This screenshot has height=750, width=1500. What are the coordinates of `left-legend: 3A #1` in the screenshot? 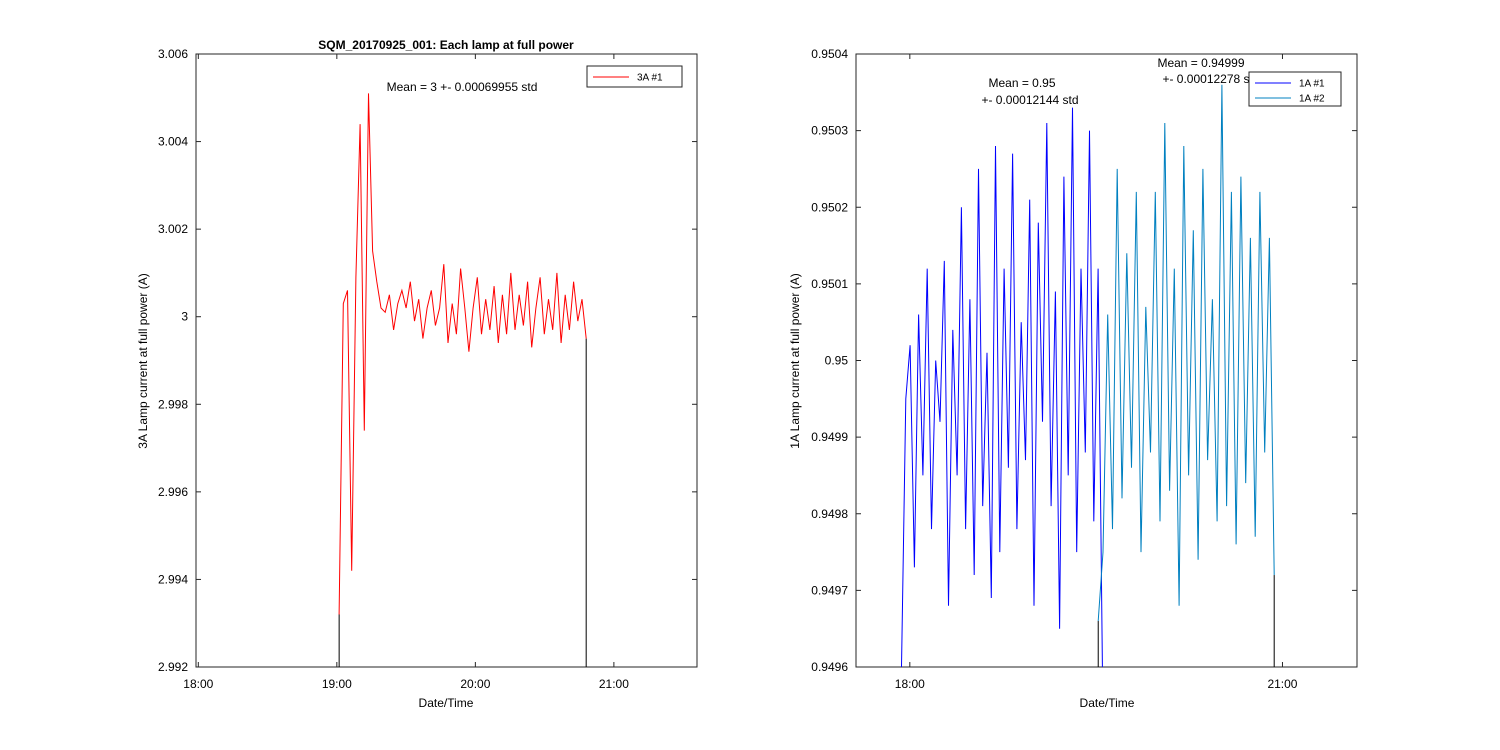 It's located at (634, 76).